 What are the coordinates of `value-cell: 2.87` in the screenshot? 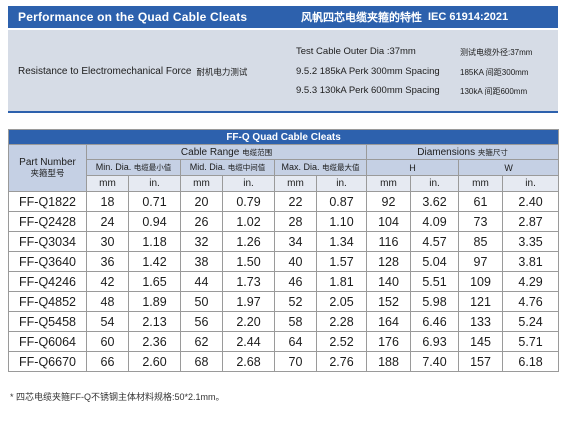 It's located at (530, 221).